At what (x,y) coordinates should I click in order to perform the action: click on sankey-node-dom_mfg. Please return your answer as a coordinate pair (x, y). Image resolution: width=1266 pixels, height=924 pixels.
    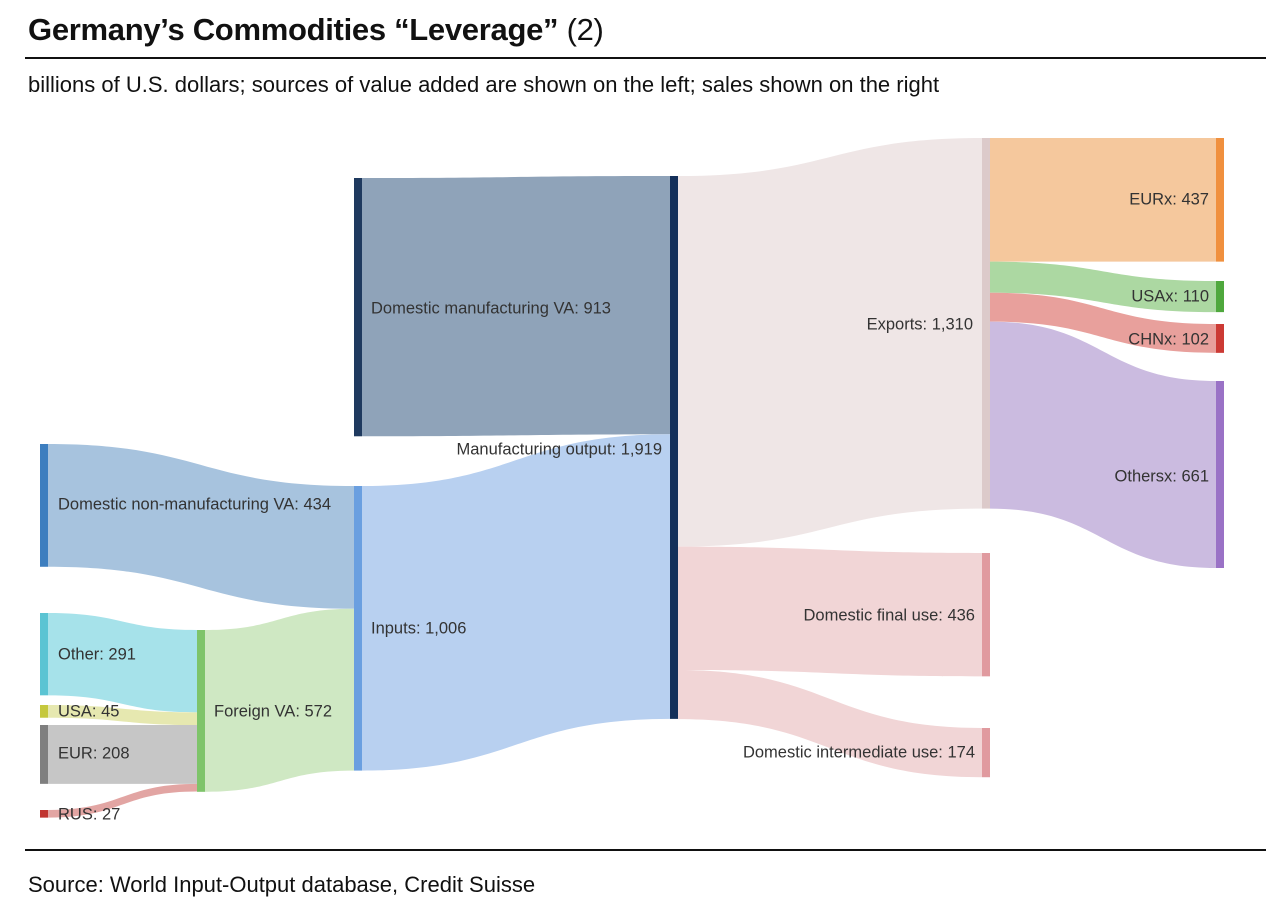
    Looking at the image, I should click on (358, 307).